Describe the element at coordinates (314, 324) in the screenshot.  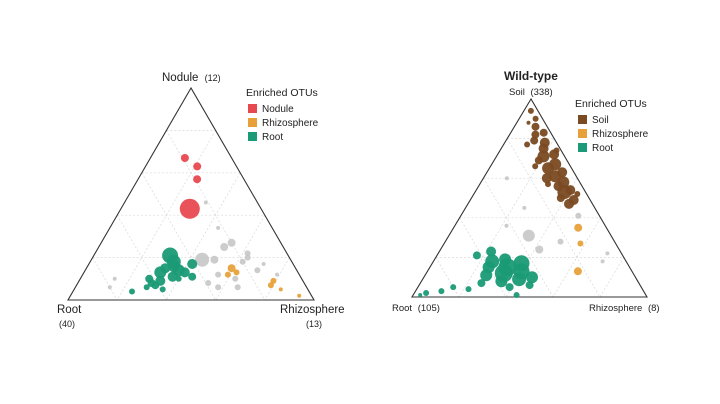
I see `vertex-right-count: (13)` at that location.